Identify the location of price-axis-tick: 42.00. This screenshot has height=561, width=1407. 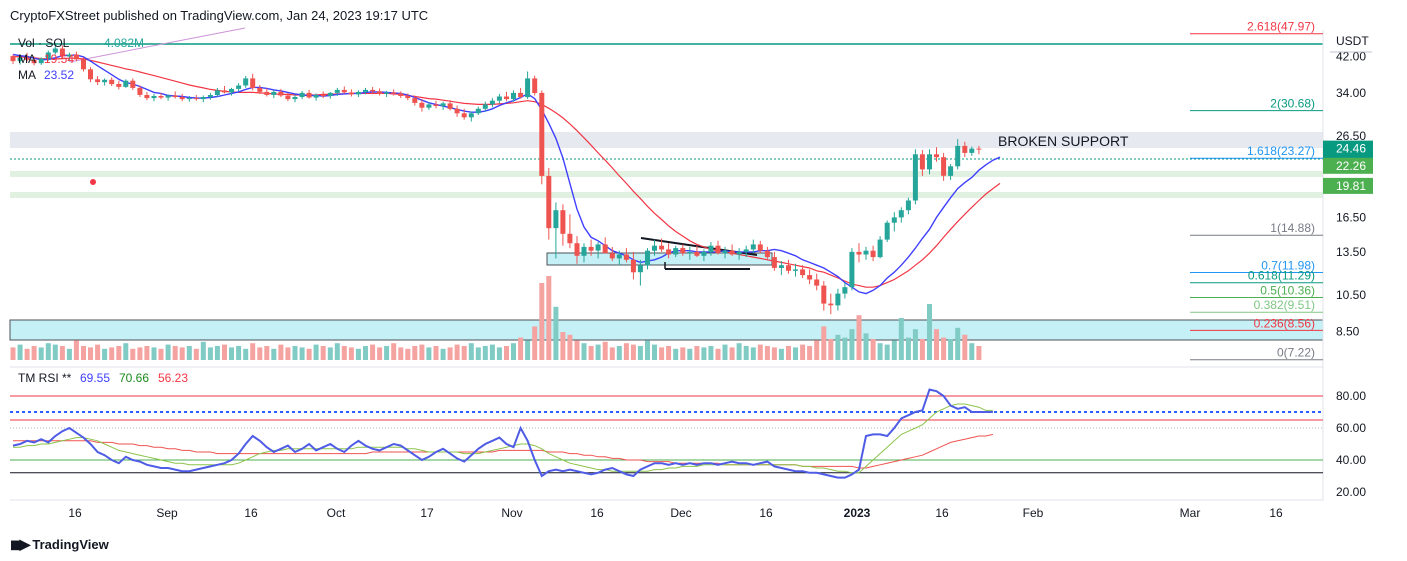
(1351, 57).